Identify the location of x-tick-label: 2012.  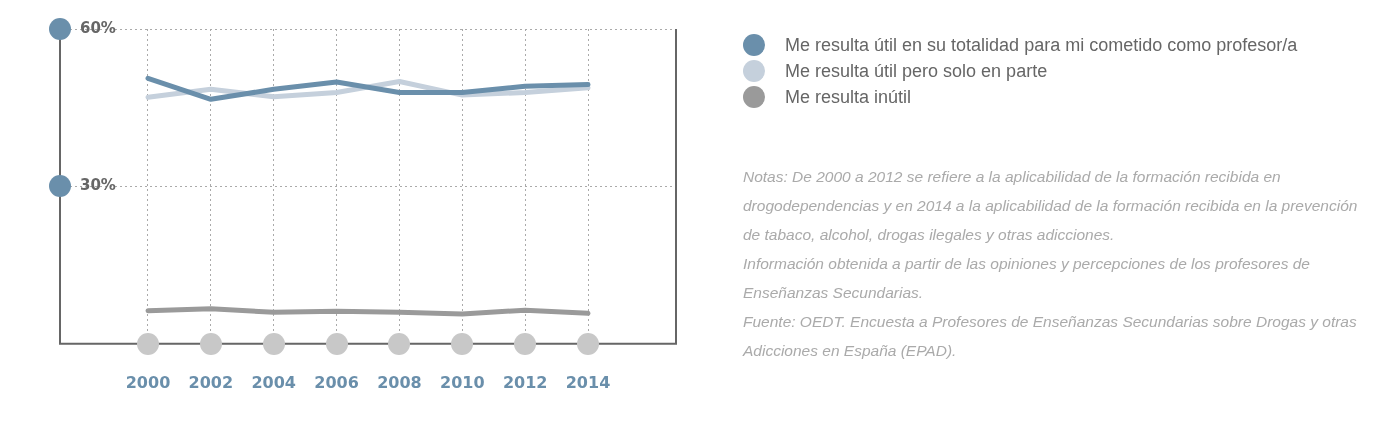
(525, 382).